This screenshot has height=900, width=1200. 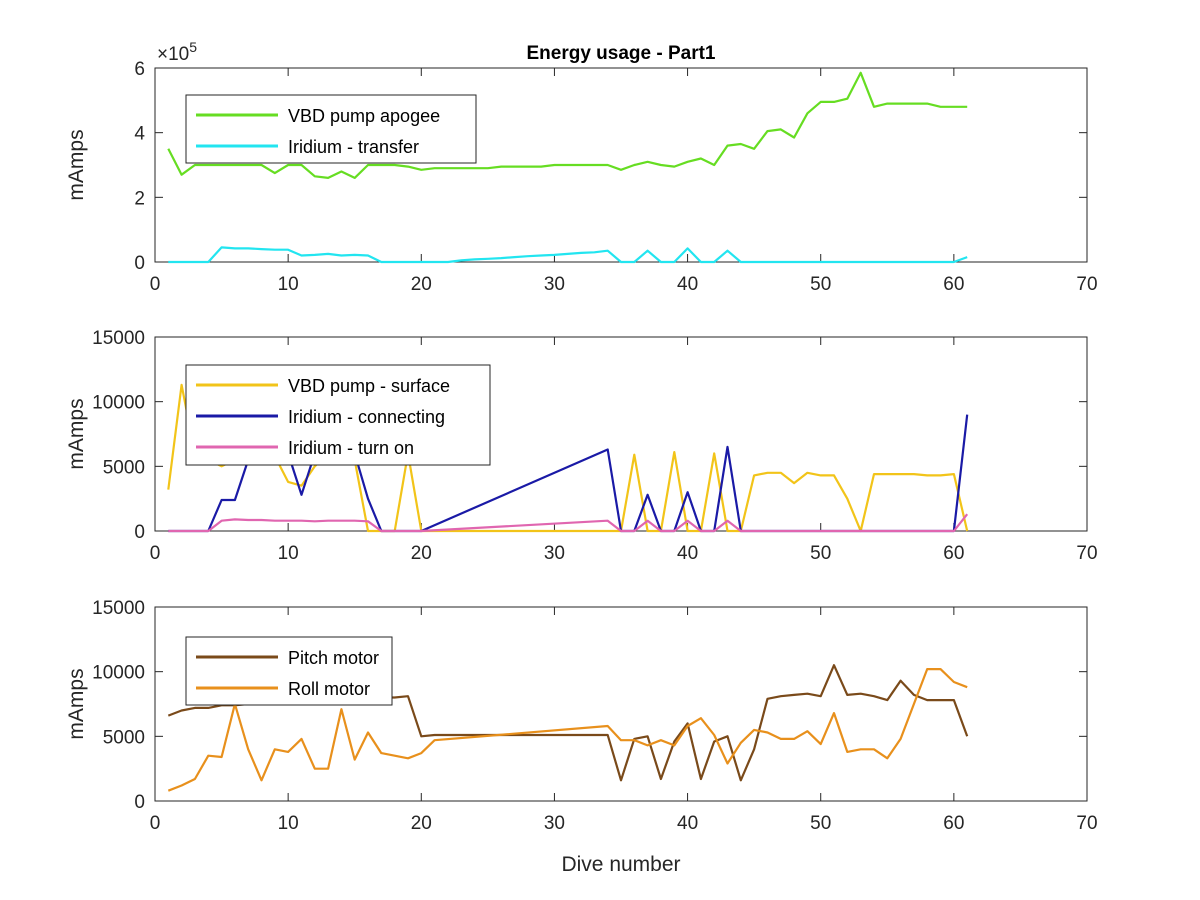 What do you see at coordinates (139, 198) in the screenshot?
I see `y-tick-label: 2` at bounding box center [139, 198].